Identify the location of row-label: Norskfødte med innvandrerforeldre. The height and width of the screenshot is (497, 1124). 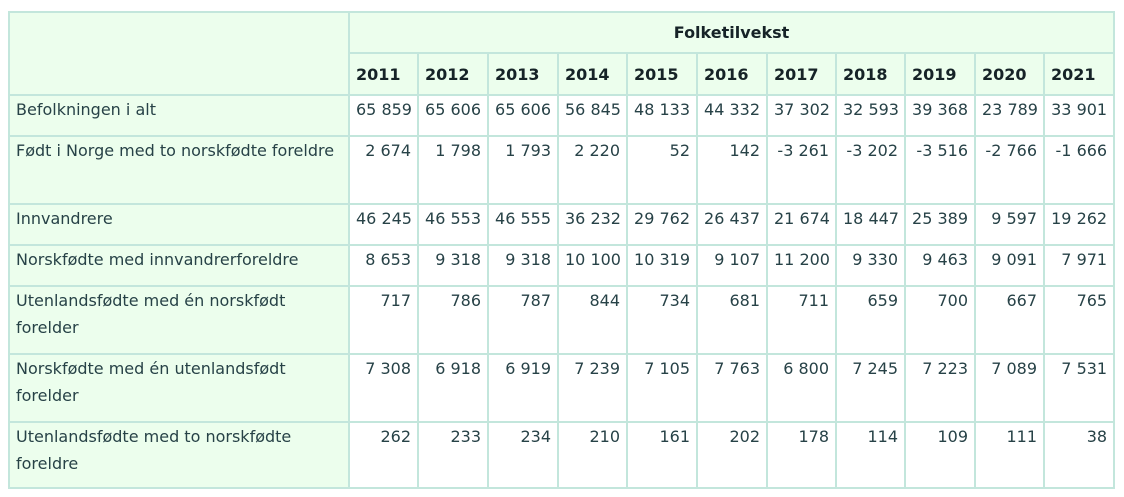
(179, 265).